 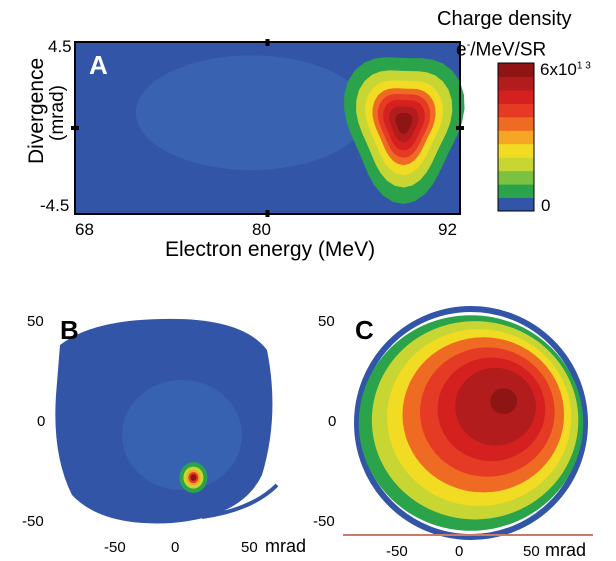 What do you see at coordinates (459, 551) in the screenshot?
I see `xtick-c-0: 0` at bounding box center [459, 551].